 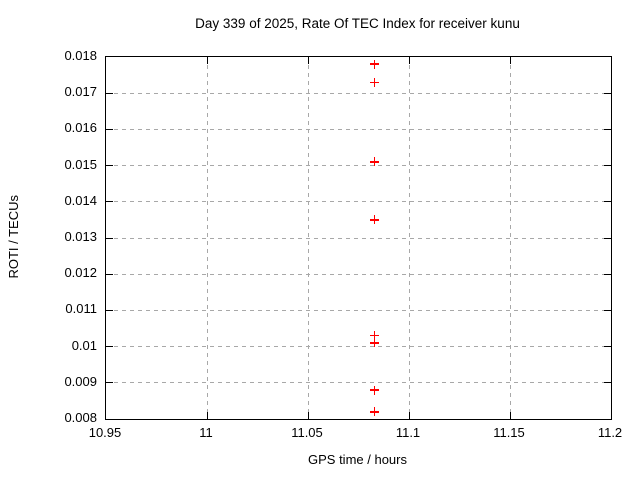 What do you see at coordinates (80, 273) in the screenshot?
I see `y-tick-label: 0.012` at bounding box center [80, 273].